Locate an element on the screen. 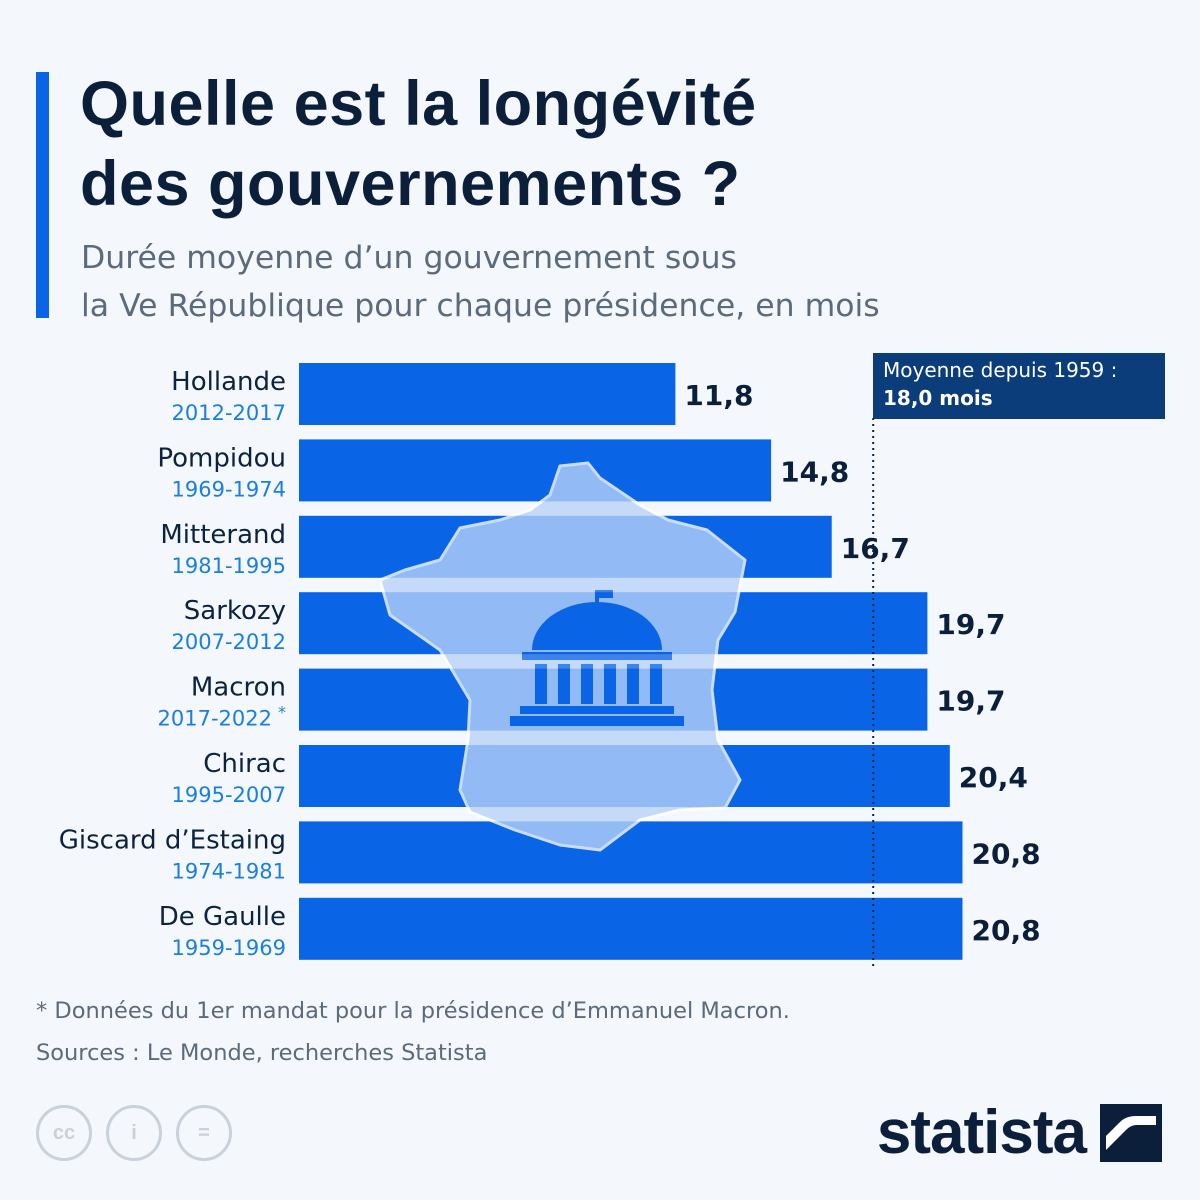 The width and height of the screenshot is (1200, 1200). category-label-2: Mitterand is located at coordinates (223, 535).